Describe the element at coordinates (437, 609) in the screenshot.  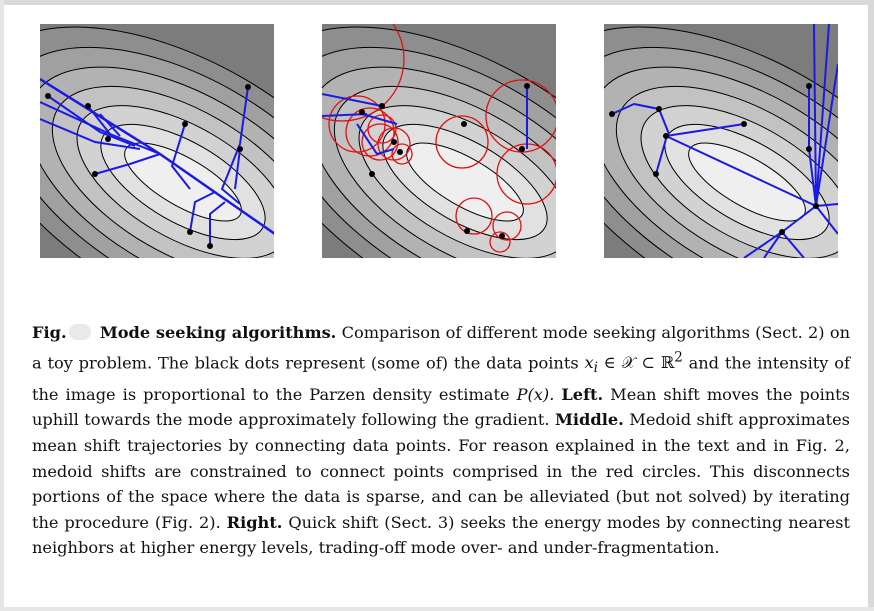
I see `frame-bottom` at that location.